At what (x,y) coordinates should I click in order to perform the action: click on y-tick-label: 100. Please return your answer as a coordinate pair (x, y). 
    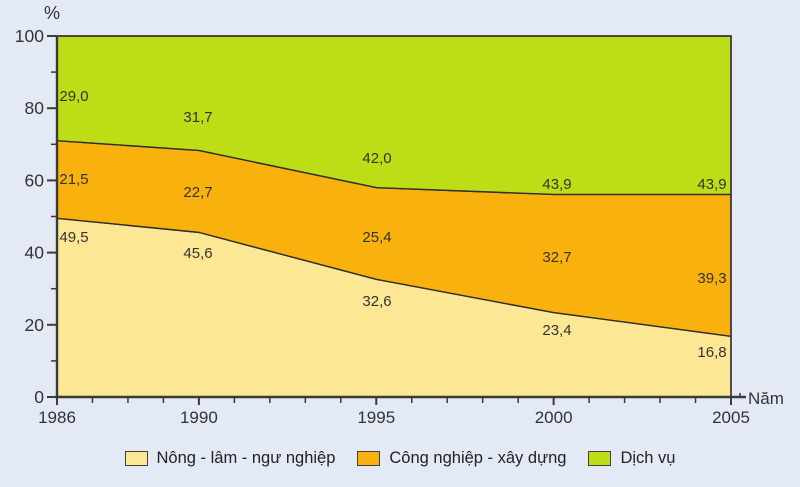
    Looking at the image, I should click on (29, 36).